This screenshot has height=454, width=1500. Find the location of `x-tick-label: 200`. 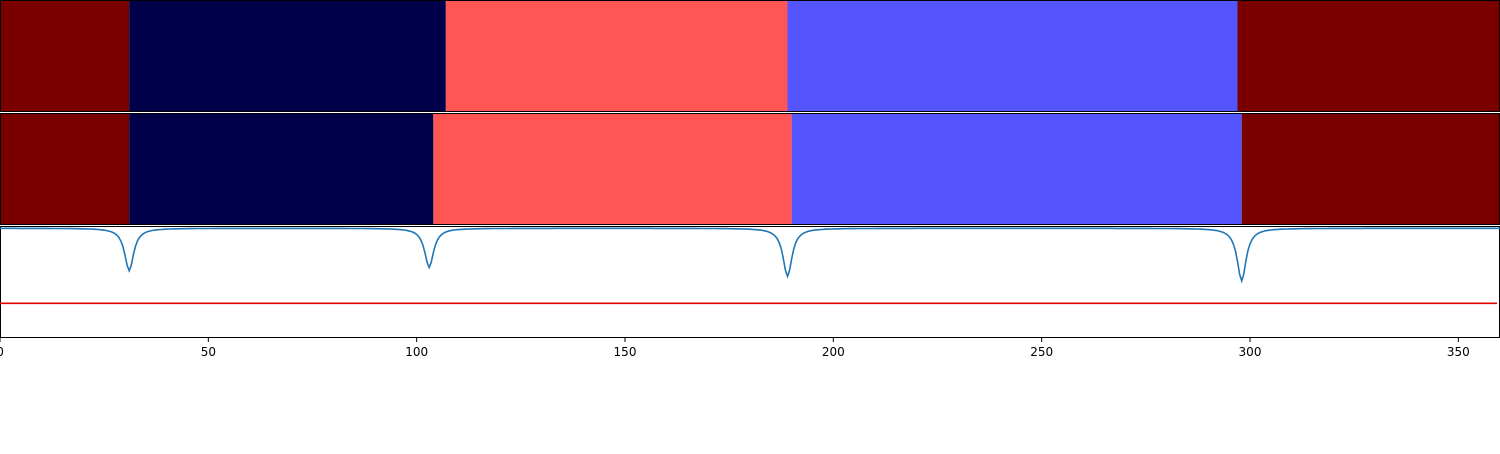

x-tick-label: 200 is located at coordinates (833, 352).